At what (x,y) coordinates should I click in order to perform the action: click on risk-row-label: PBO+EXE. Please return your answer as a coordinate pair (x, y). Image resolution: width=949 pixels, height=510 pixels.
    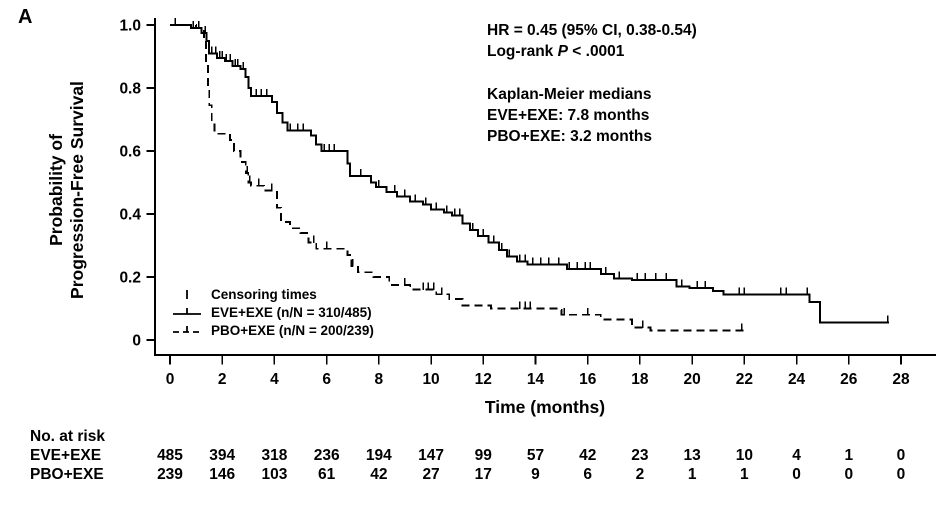
    Looking at the image, I should click on (67, 474).